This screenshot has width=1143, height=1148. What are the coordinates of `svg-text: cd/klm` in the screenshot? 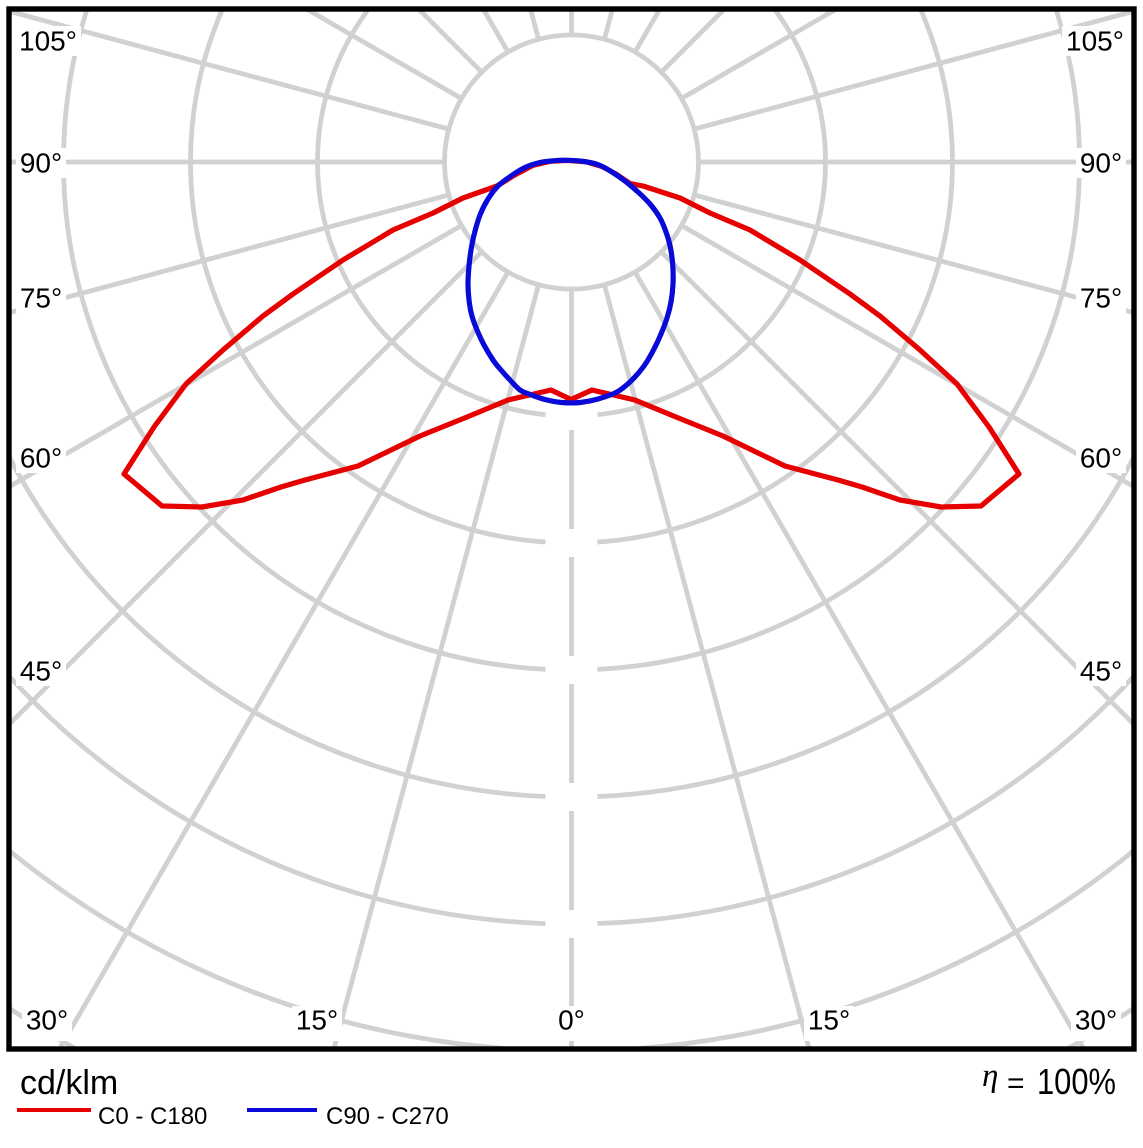 It's located at (69, 1083).